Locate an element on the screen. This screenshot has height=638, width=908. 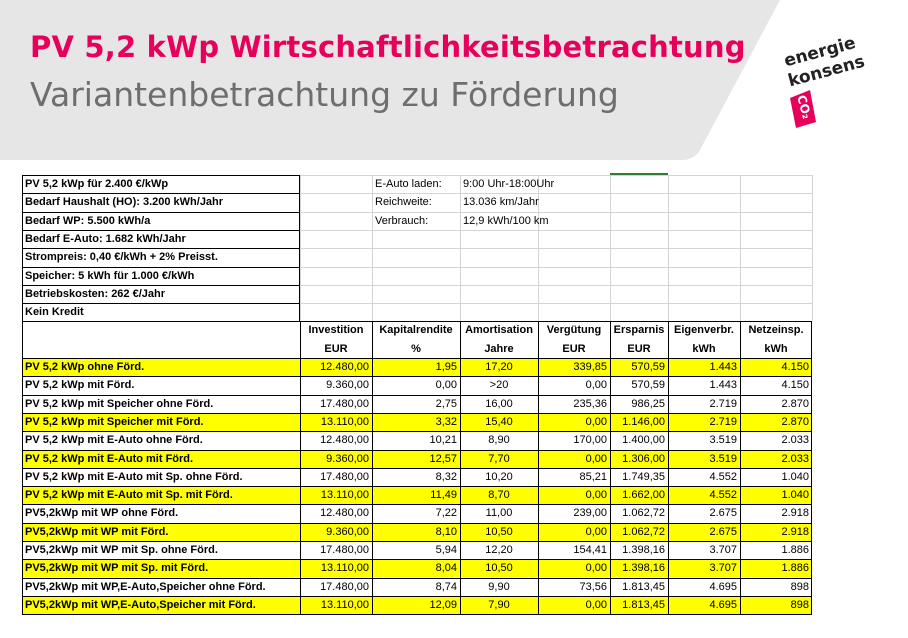
table-cell-value: 16,00 is located at coordinates (499, 404).